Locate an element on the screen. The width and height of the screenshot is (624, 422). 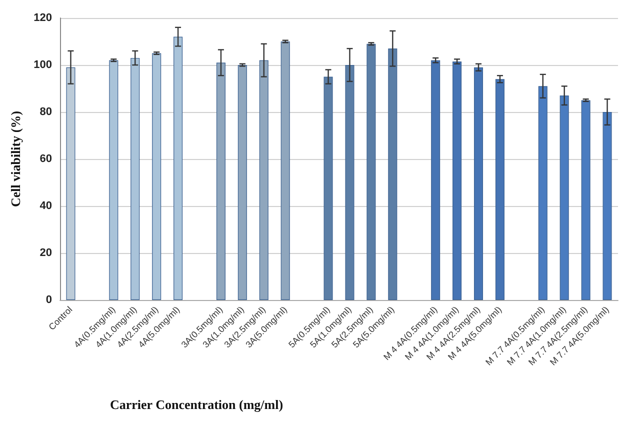
y-tick-label: 0 is located at coordinates (49, 300).